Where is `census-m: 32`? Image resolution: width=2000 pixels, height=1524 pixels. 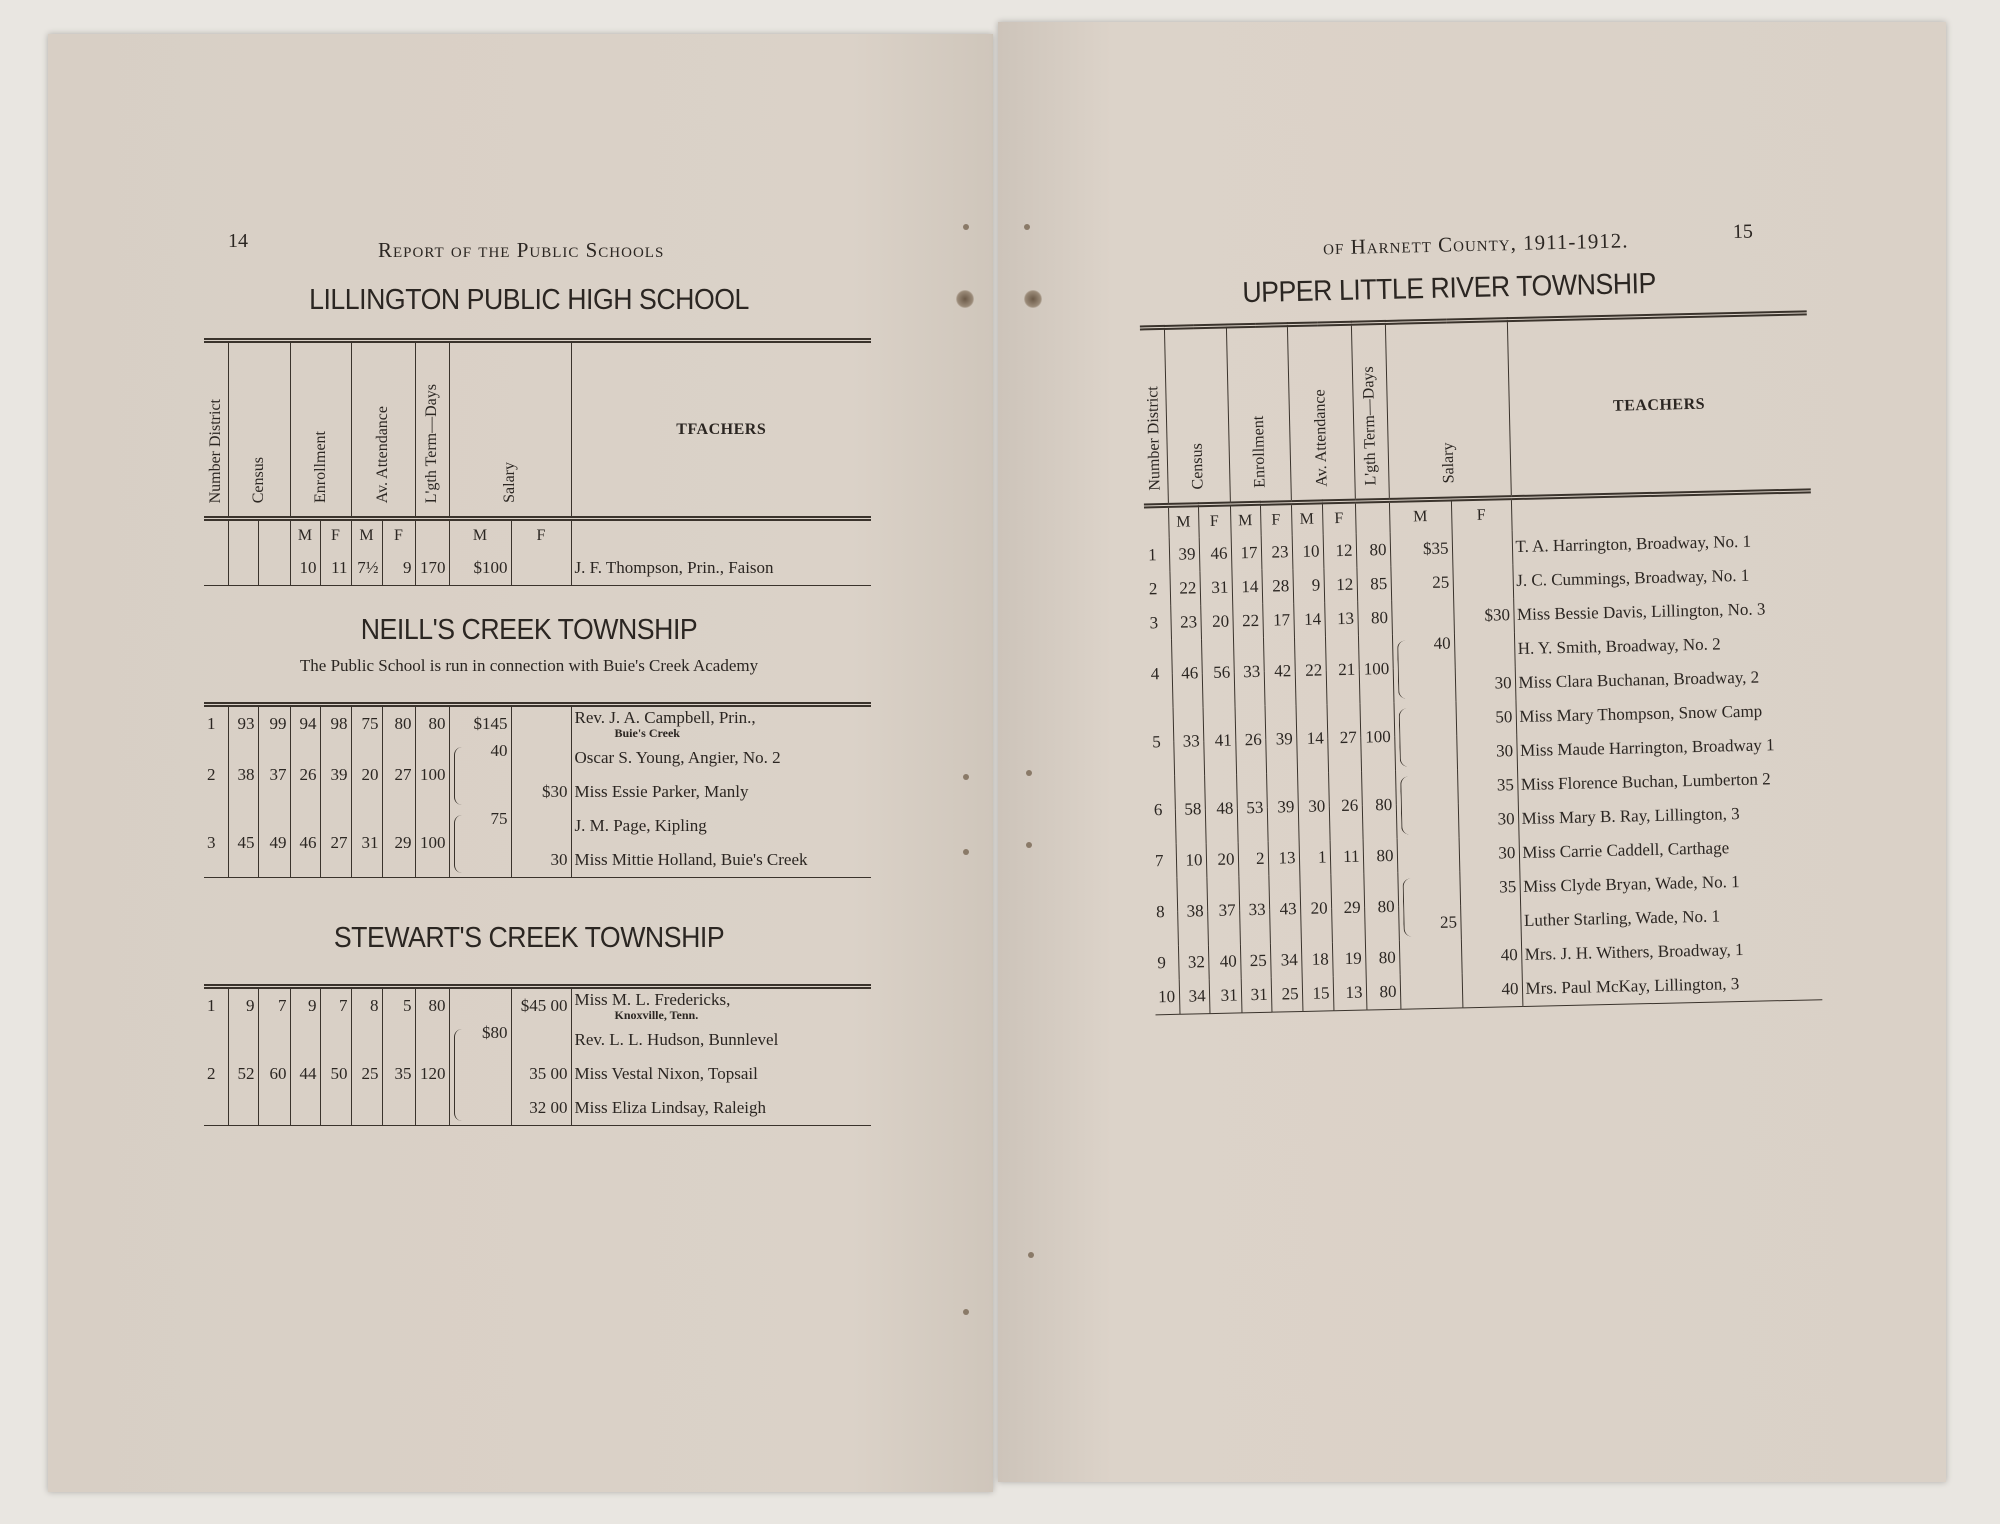 census-m: 32 is located at coordinates (1193, 962).